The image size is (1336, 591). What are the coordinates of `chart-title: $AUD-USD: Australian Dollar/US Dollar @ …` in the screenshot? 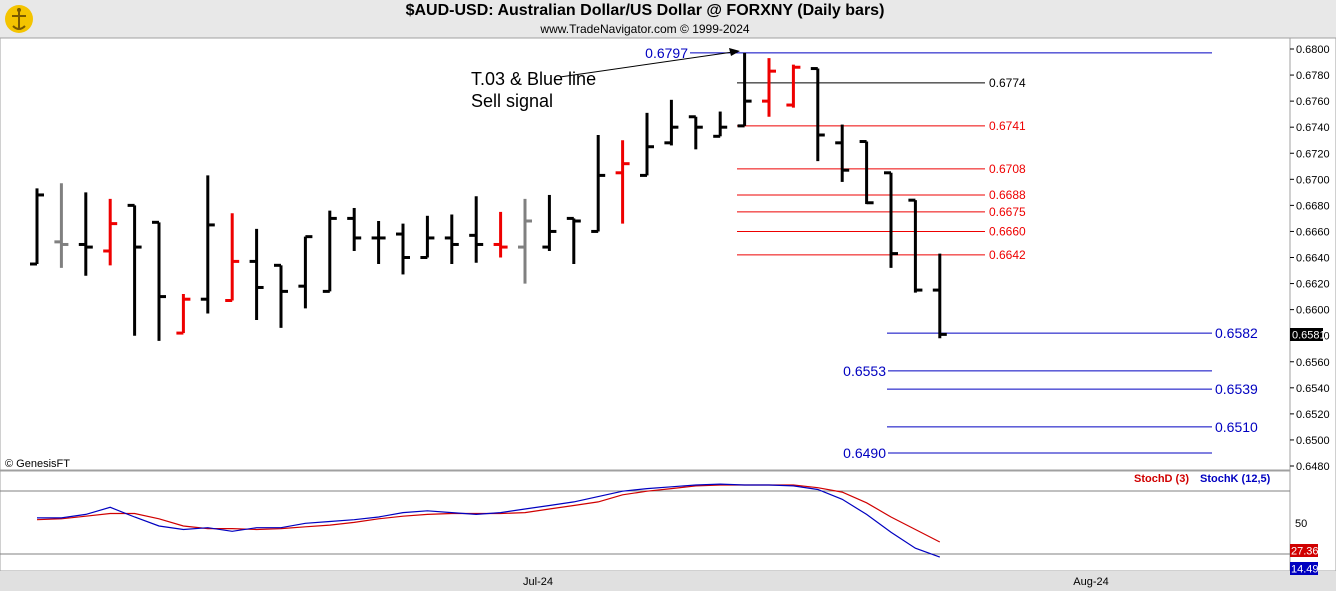 It's located at (645, 10).